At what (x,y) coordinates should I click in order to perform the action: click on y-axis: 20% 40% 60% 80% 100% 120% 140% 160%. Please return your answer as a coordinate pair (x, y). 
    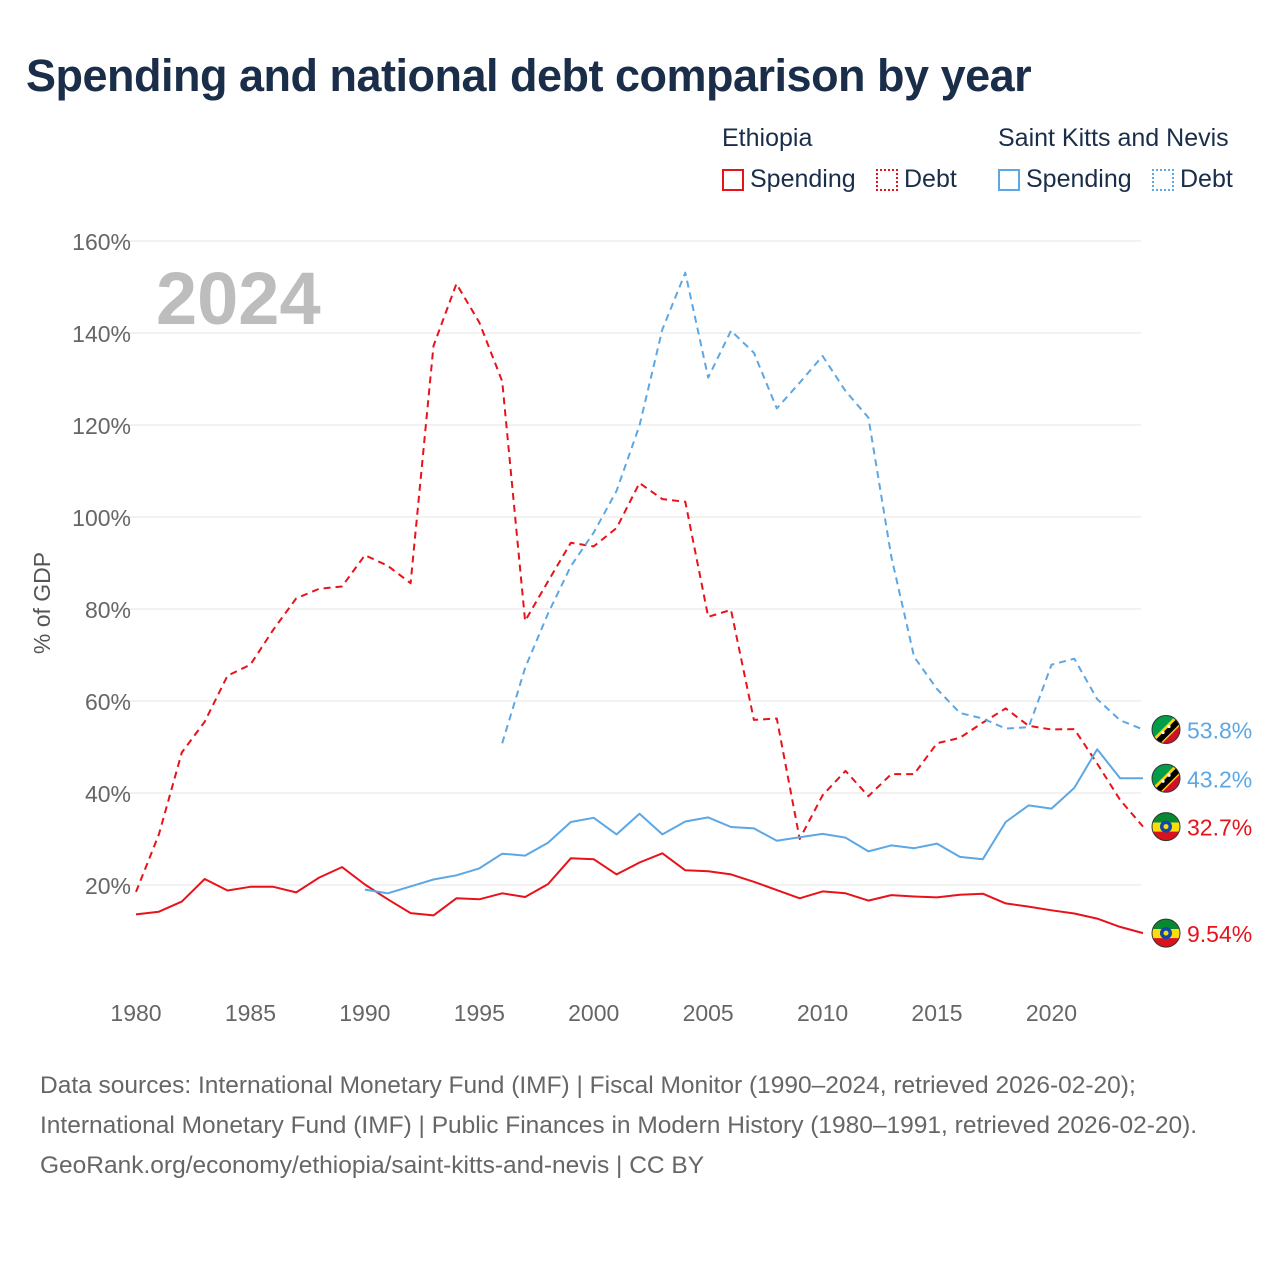
    Looking at the image, I should click on (101, 564).